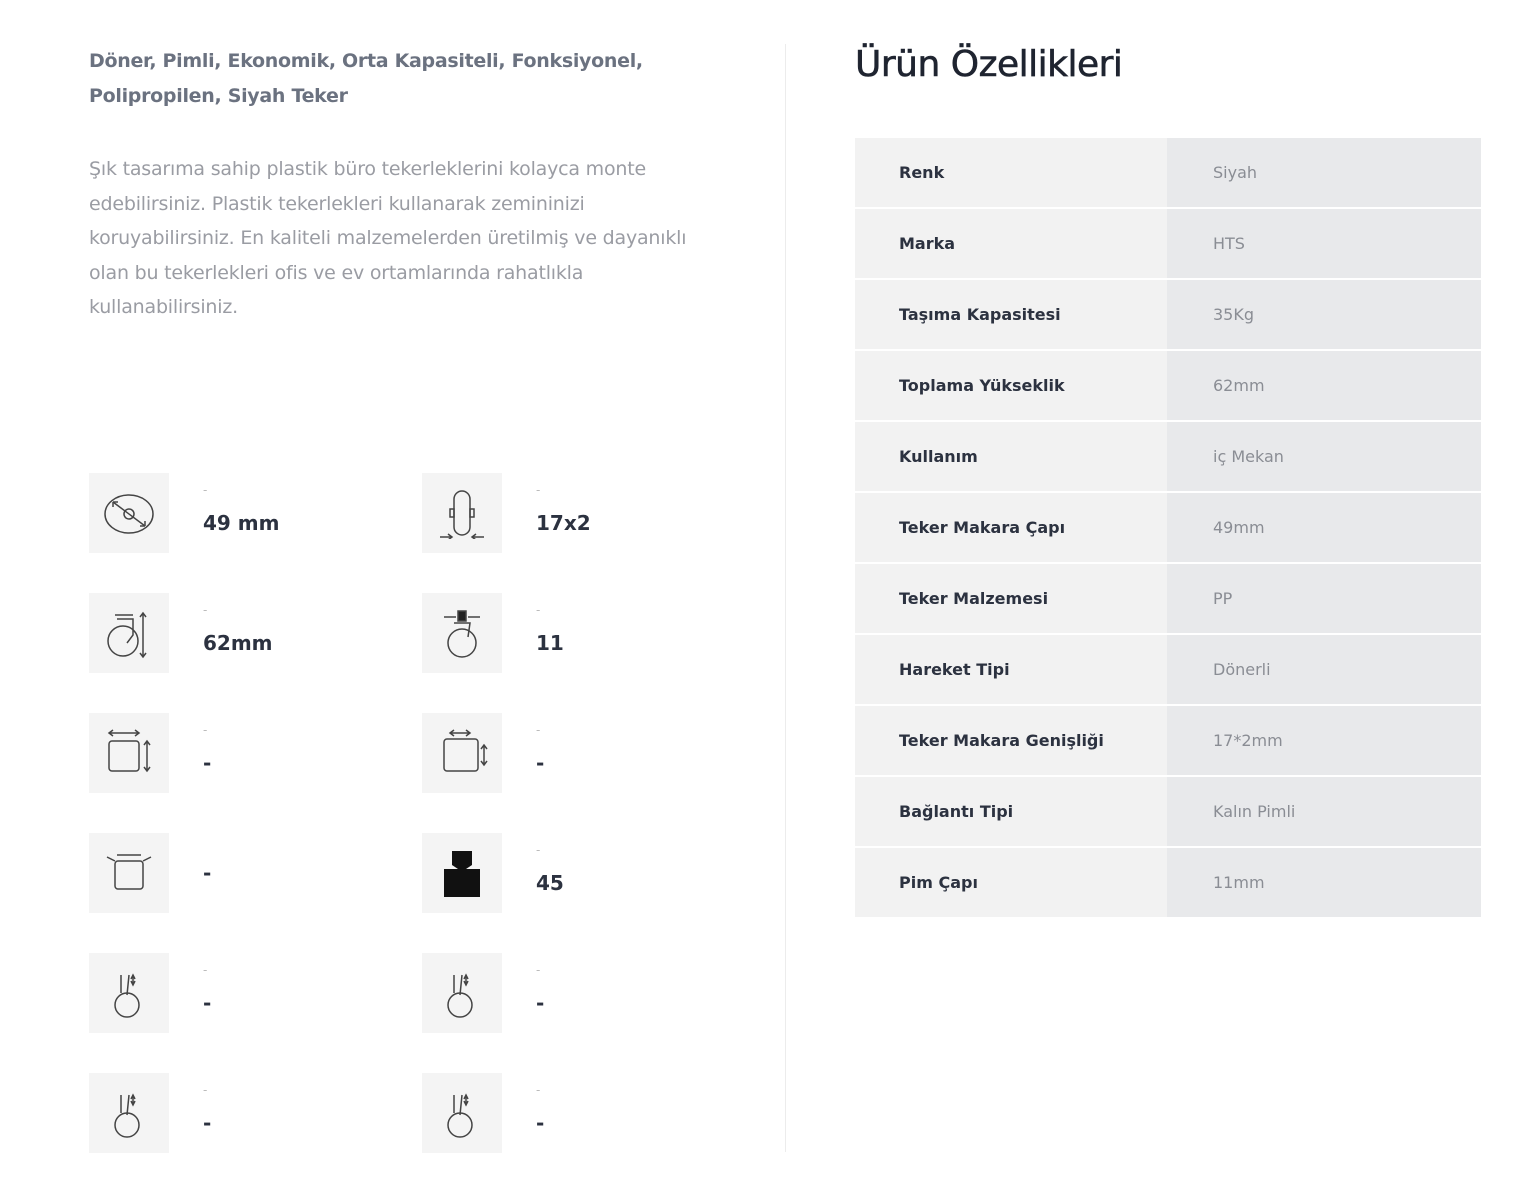 This screenshot has height=1200, width=1513. What do you see at coordinates (1011, 315) in the screenshot?
I see `feature-key: Taşıma Kapasitesi` at bounding box center [1011, 315].